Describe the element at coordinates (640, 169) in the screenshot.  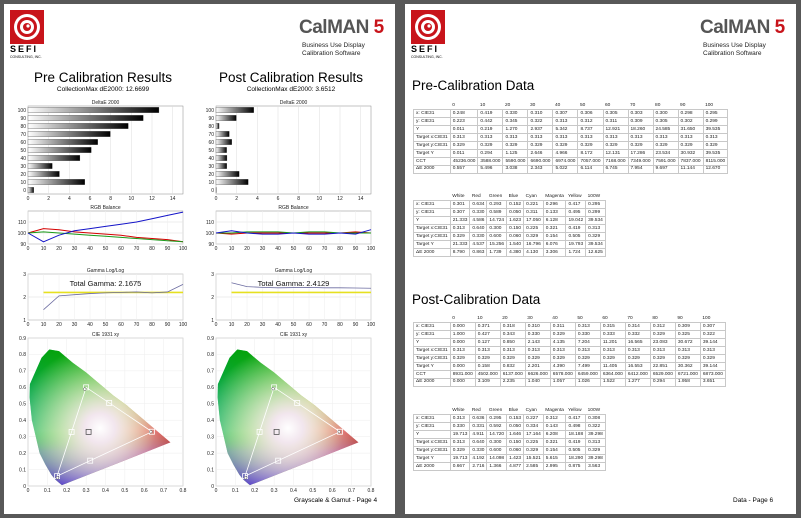
I see `table-cell: 7.954` at that location.